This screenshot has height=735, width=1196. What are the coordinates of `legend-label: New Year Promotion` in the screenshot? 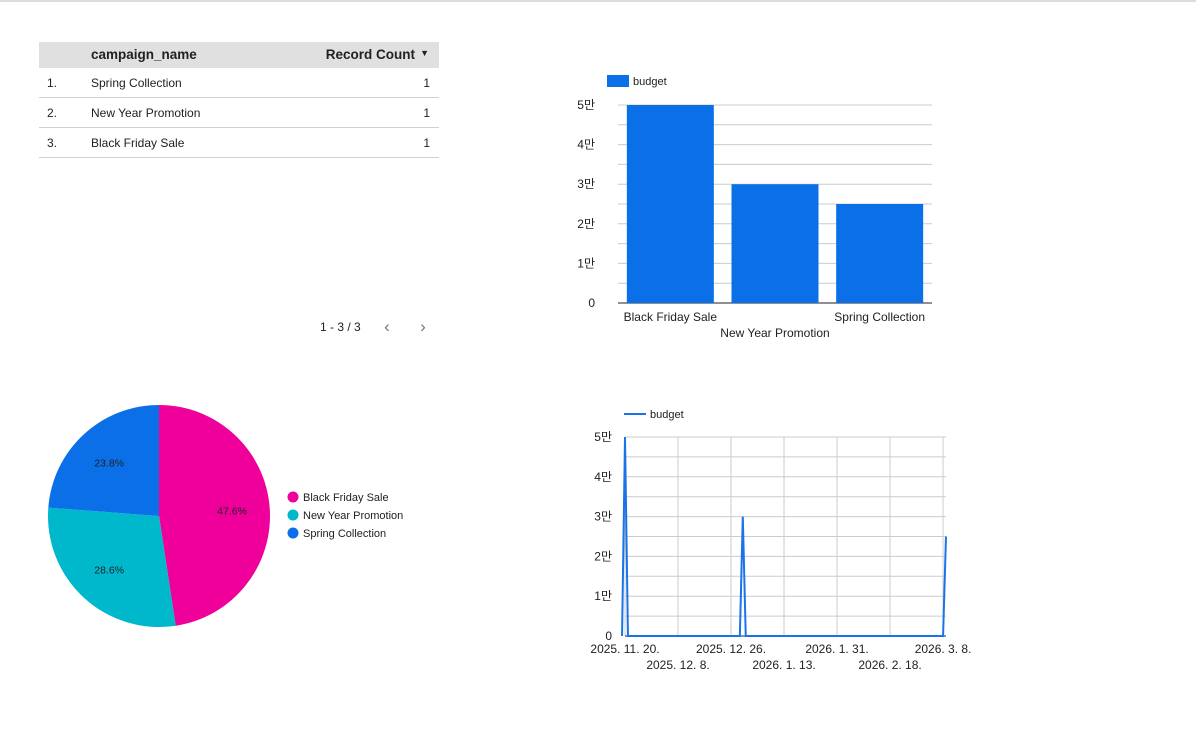 It's located at (353, 516).